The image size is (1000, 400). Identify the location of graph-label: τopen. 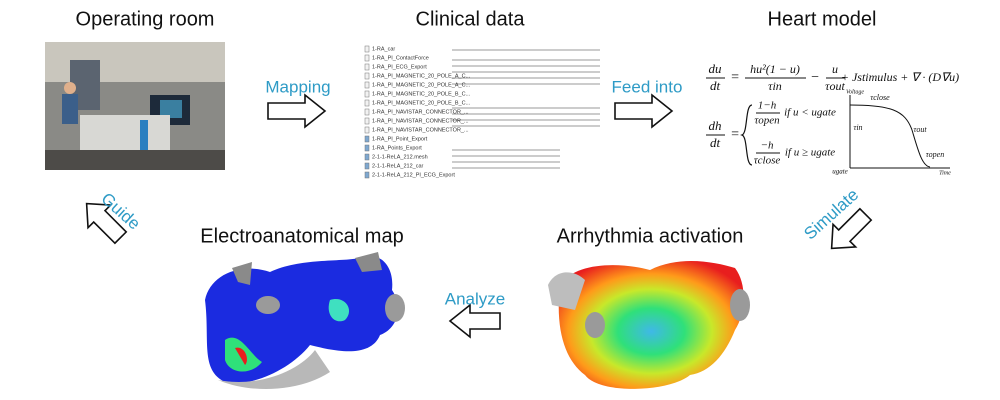
(935, 154).